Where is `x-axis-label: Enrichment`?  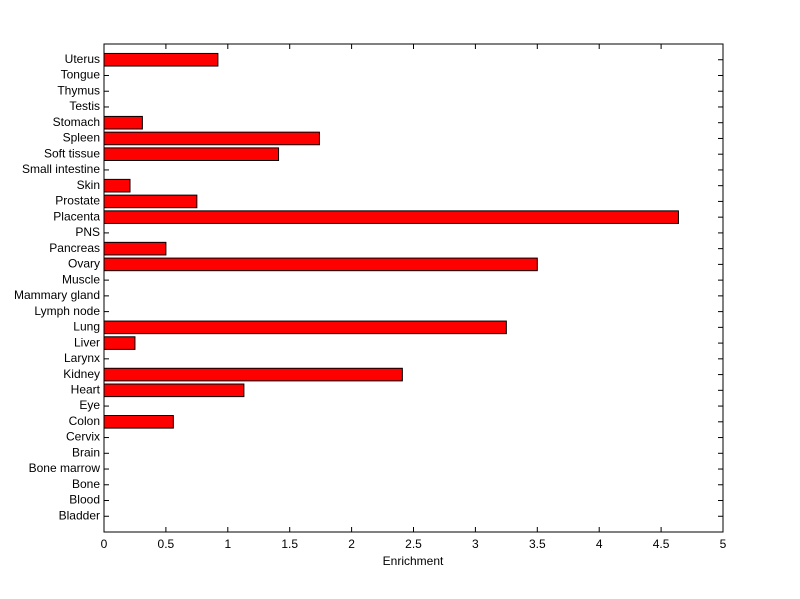
x-axis-label: Enrichment is located at coordinates (413, 561).